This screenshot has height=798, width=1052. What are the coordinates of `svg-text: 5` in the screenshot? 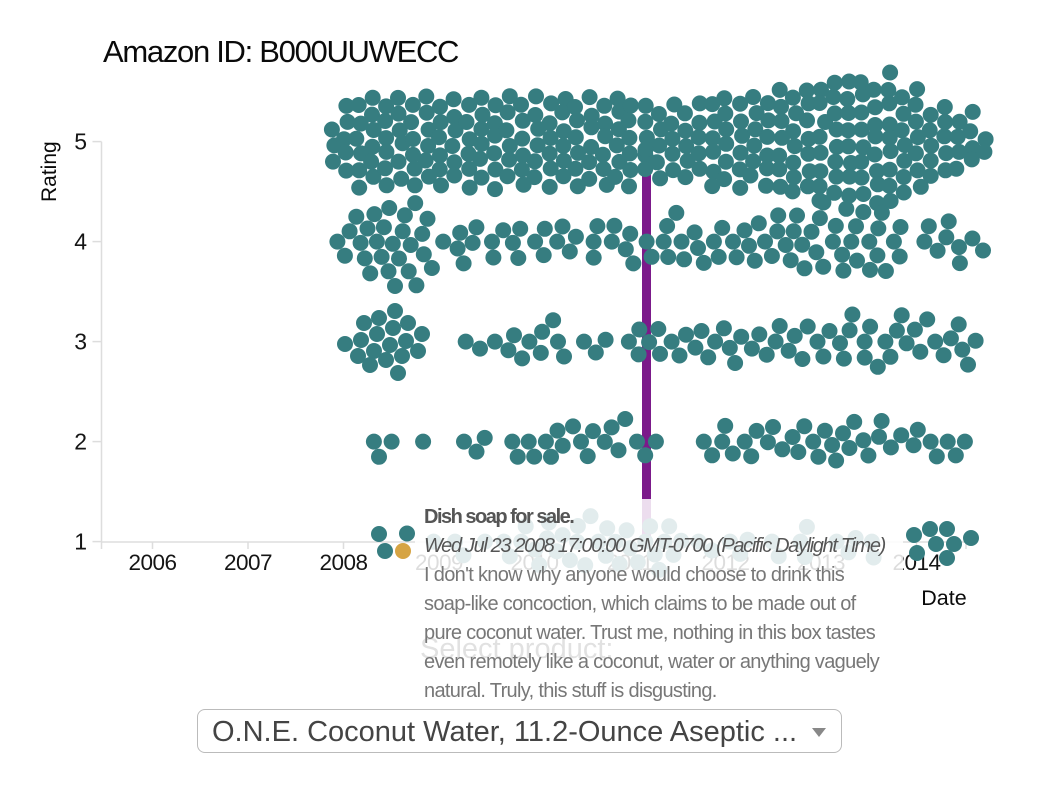 It's located at (80, 142).